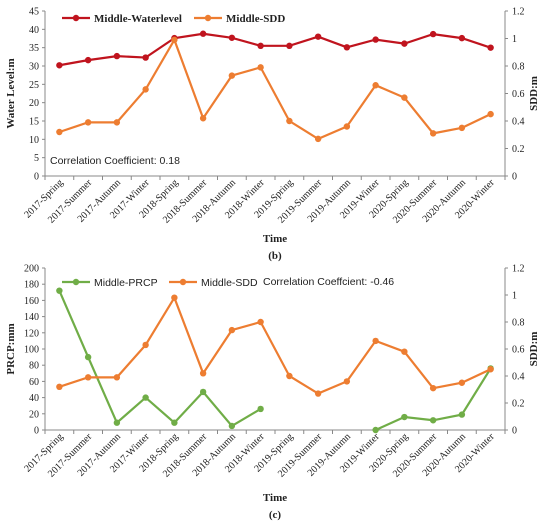 The image size is (550, 523). I want to click on y-axis-title-left: Water Level:m, so click(11, 93).